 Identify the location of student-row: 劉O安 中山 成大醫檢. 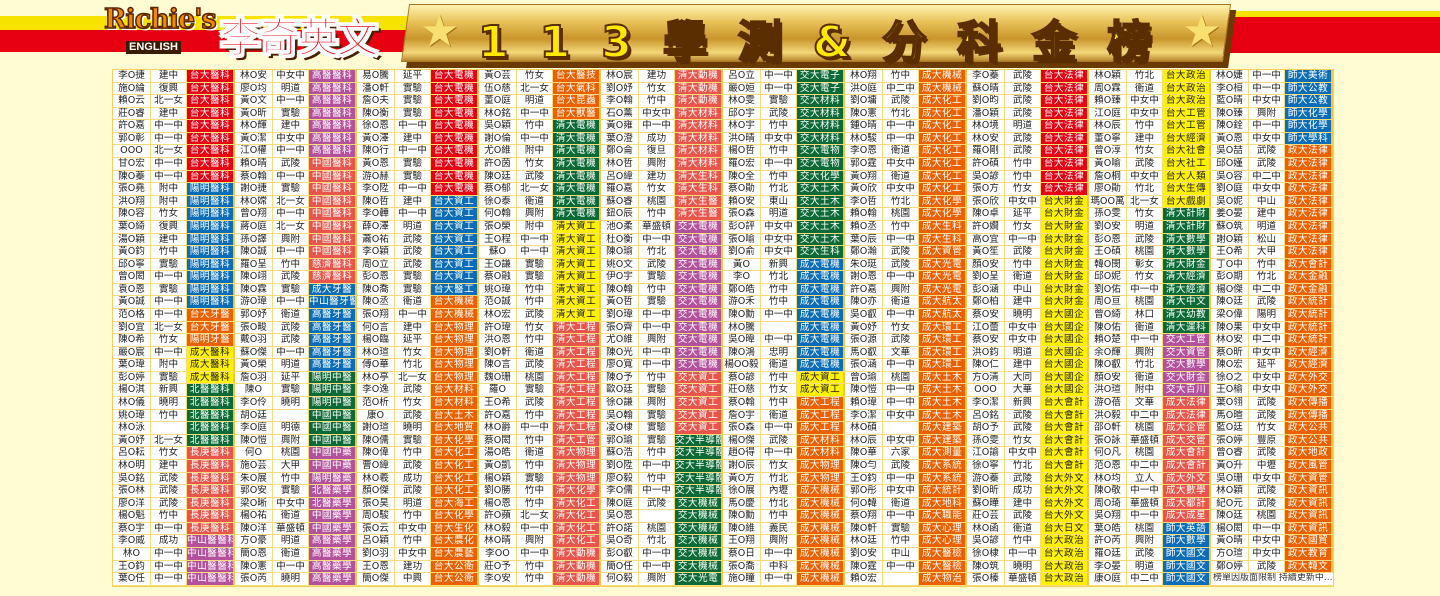
(906, 554).